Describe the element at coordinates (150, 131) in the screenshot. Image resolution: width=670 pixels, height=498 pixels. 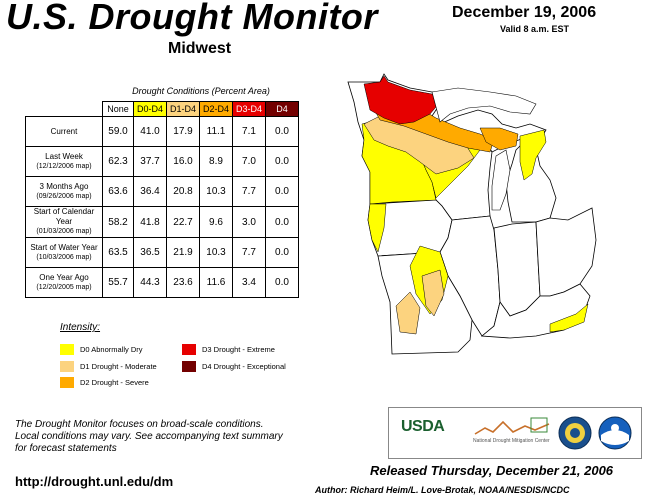
I see `table-cell: 41.0` at that location.